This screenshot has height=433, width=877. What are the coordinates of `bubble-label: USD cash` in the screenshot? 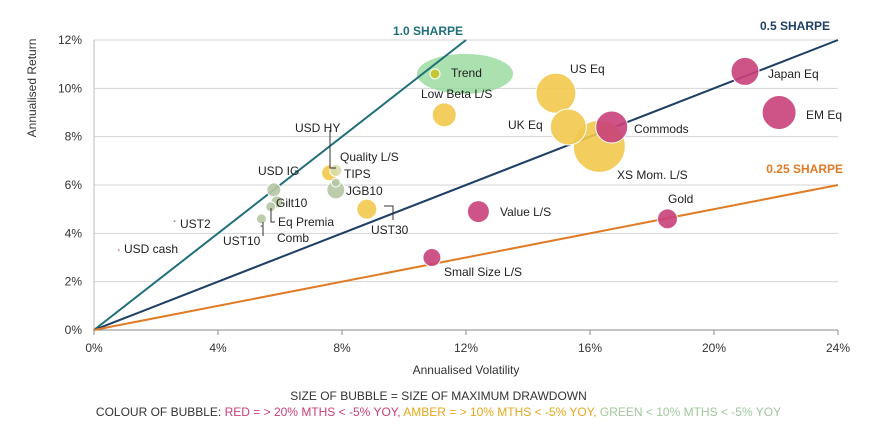 It's located at (151, 249).